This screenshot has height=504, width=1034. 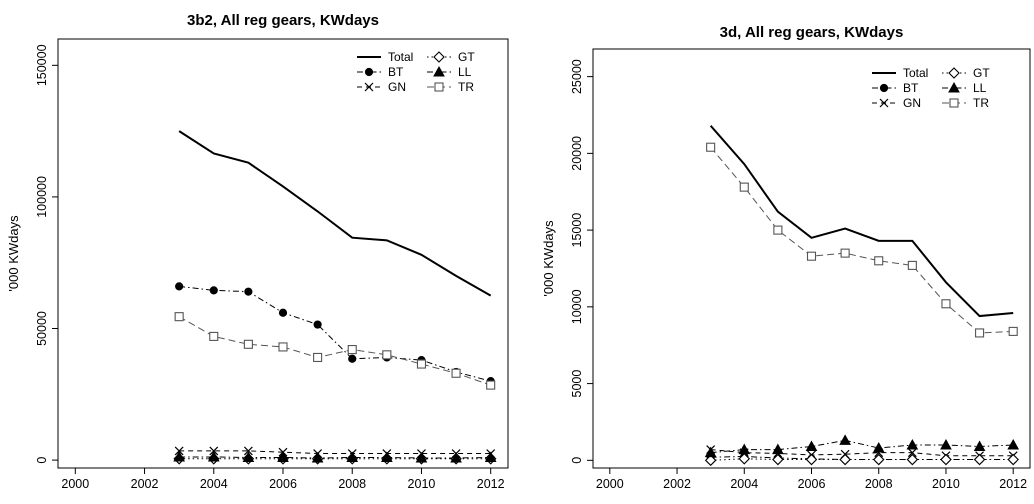 I want to click on legend-marker-ll, so click(x=954, y=87).